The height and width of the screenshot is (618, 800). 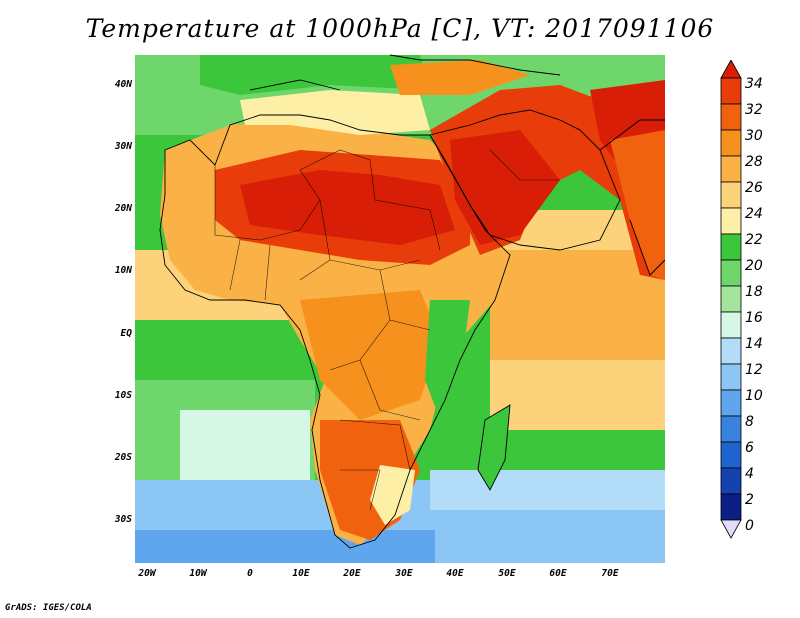 I want to click on colorbar-label-16: 16, so click(x=754, y=318).